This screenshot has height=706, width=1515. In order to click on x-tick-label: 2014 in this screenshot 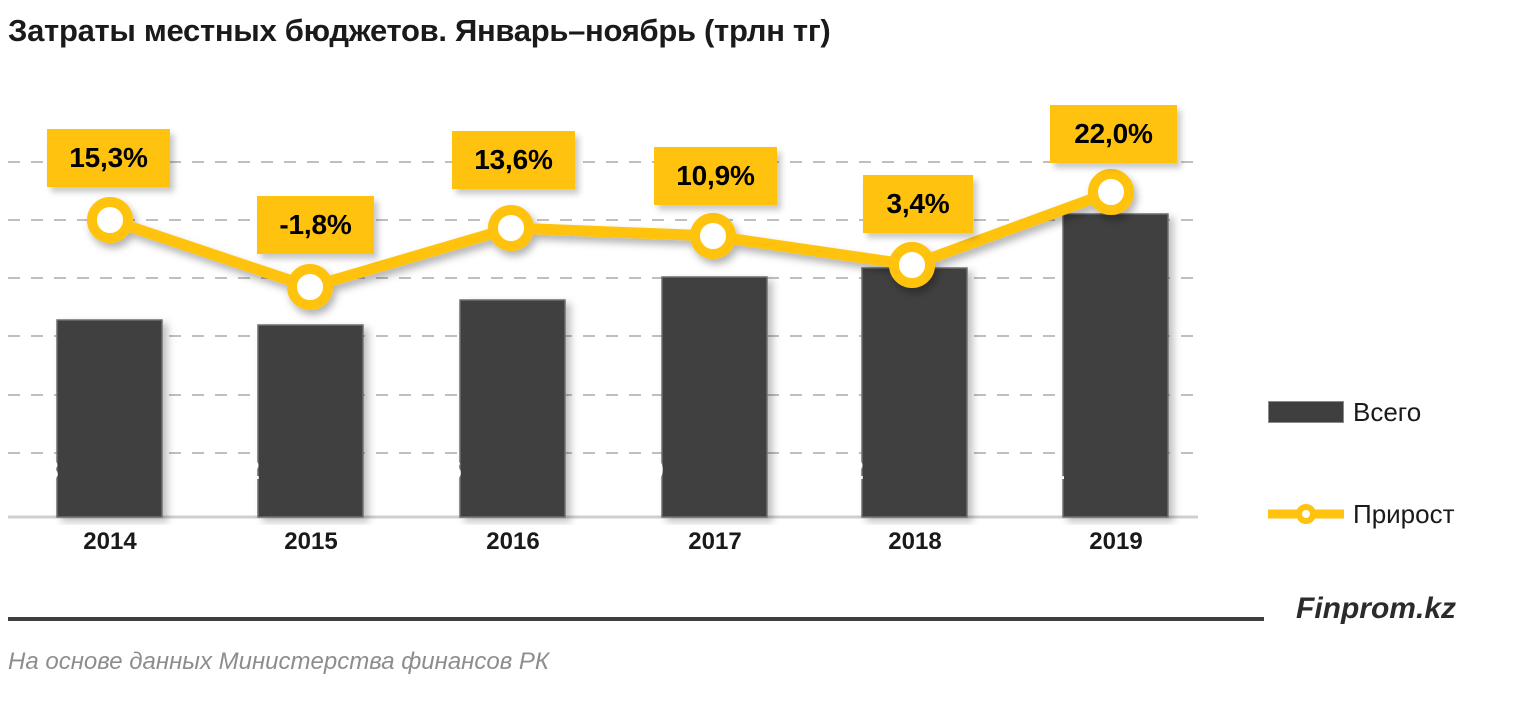, I will do `click(110, 541)`.